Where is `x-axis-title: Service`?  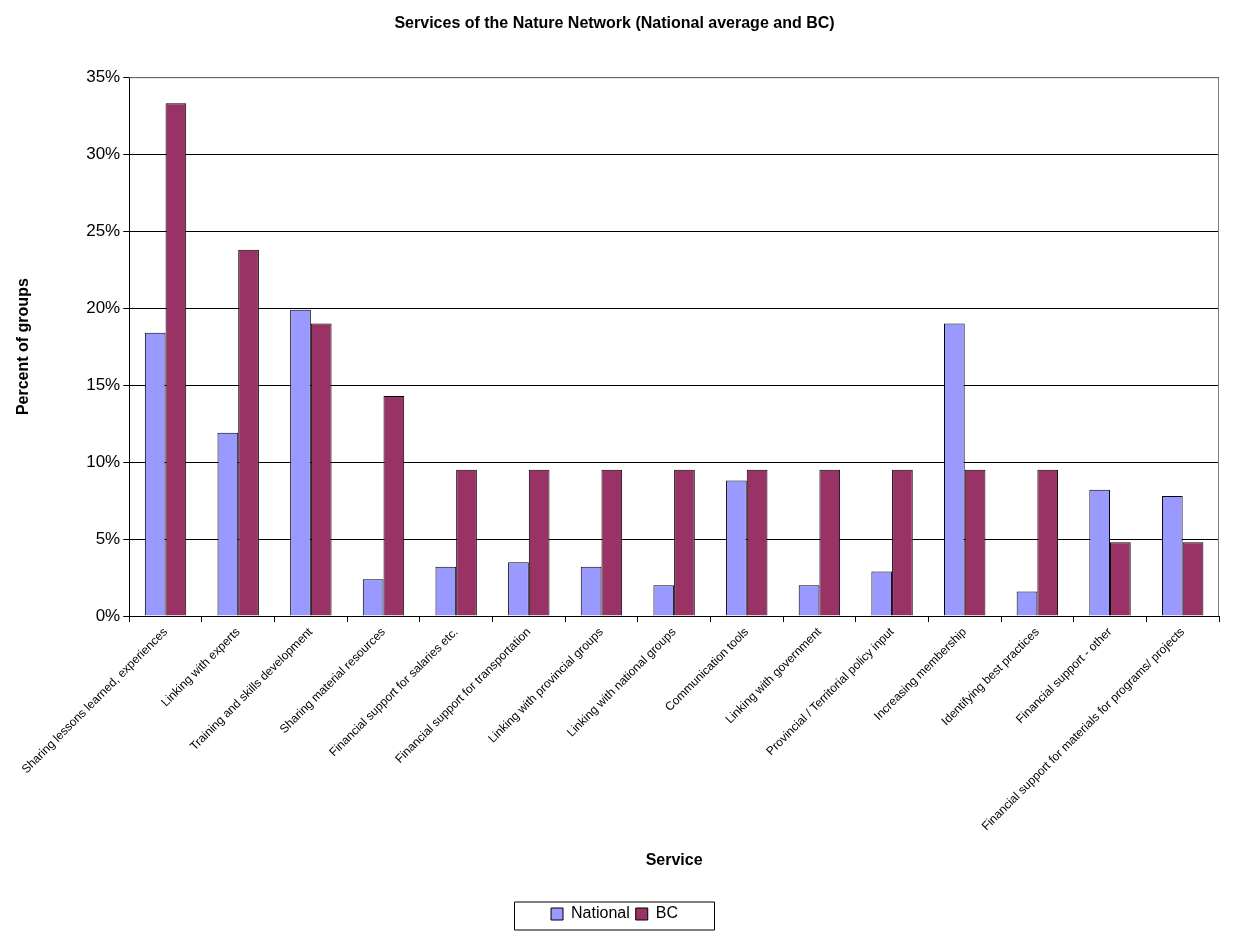
x-axis-title: Service is located at coordinates (674, 859).